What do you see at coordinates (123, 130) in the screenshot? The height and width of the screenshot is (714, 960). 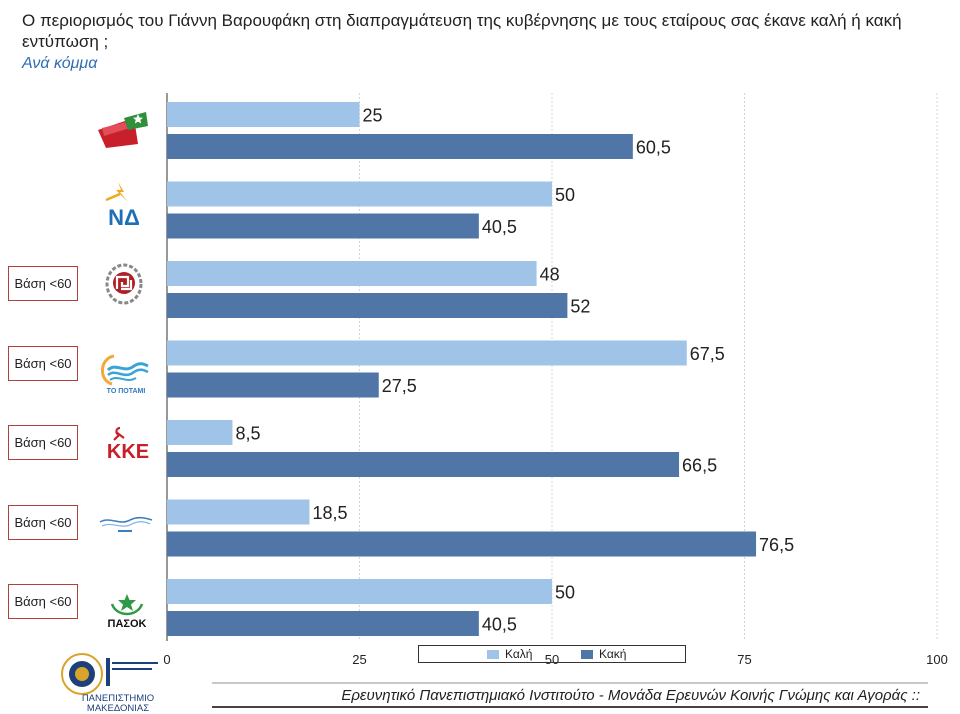 I see `syriza-logo-icon` at bounding box center [123, 130].